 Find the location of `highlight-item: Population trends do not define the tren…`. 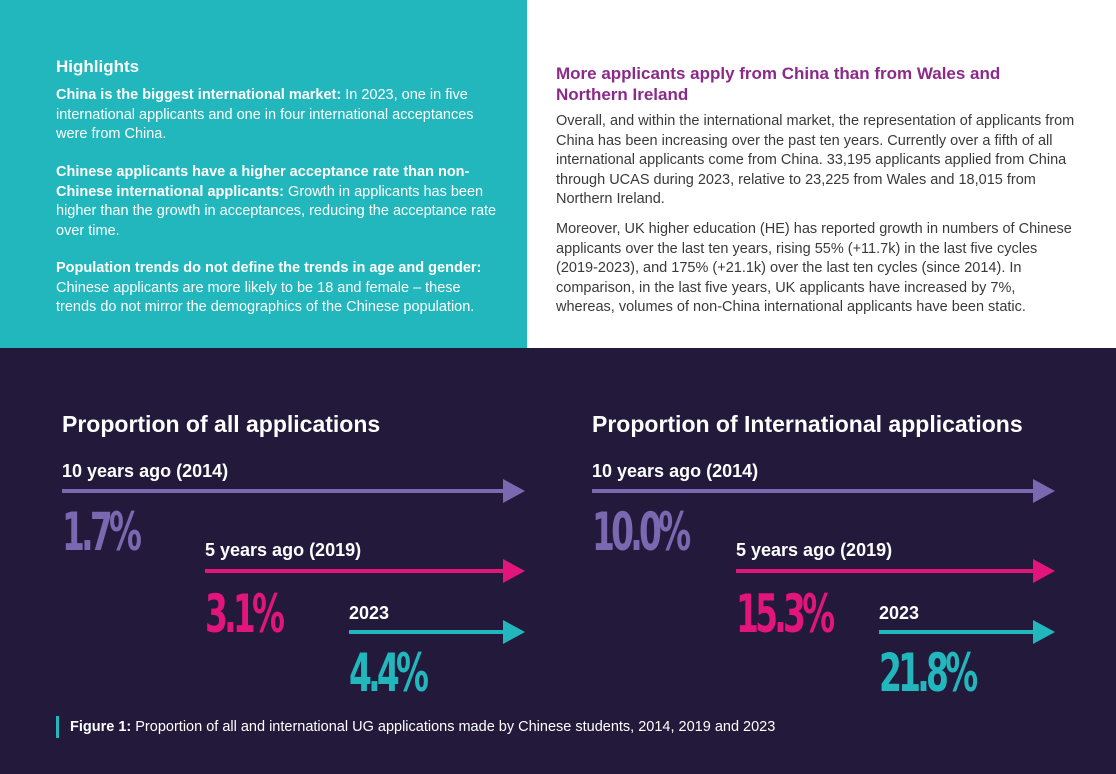

highlight-item: Population trends do not define the tren… is located at coordinates (278, 288).